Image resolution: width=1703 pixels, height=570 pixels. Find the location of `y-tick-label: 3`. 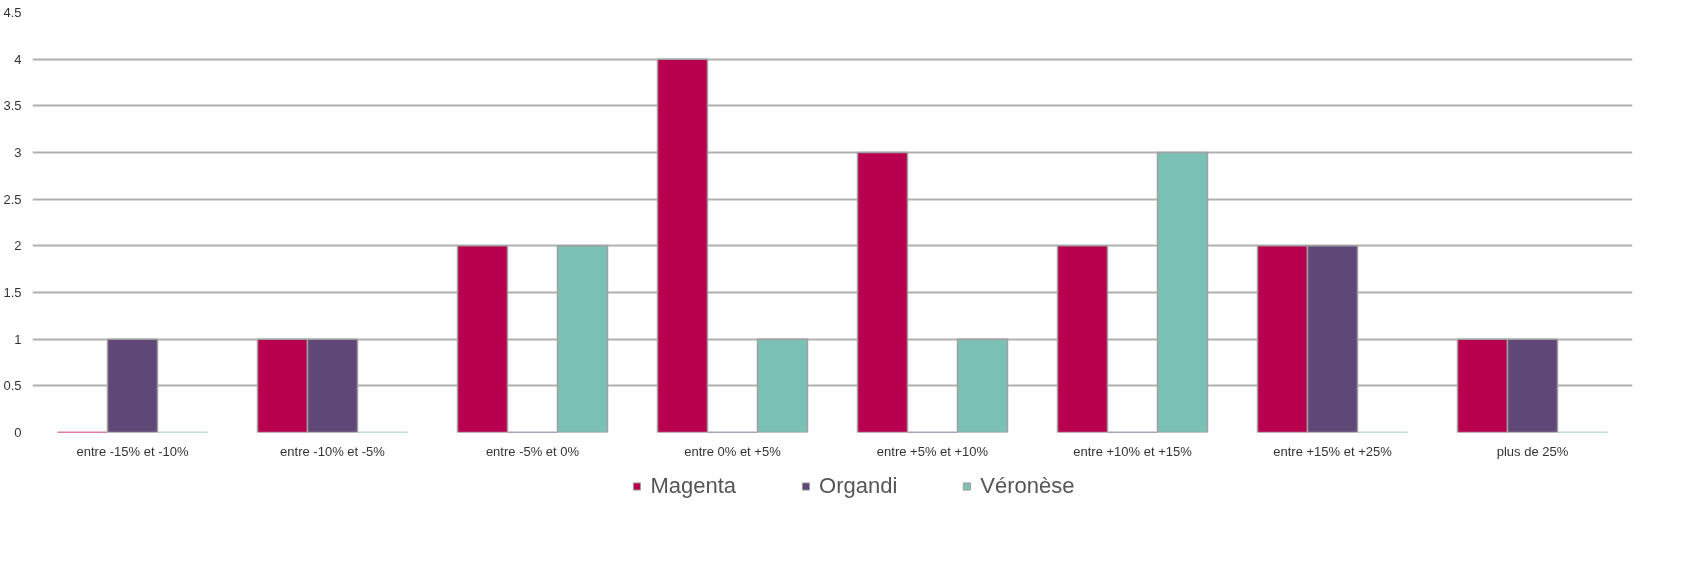

y-tick-label: 3 is located at coordinates (18, 152).